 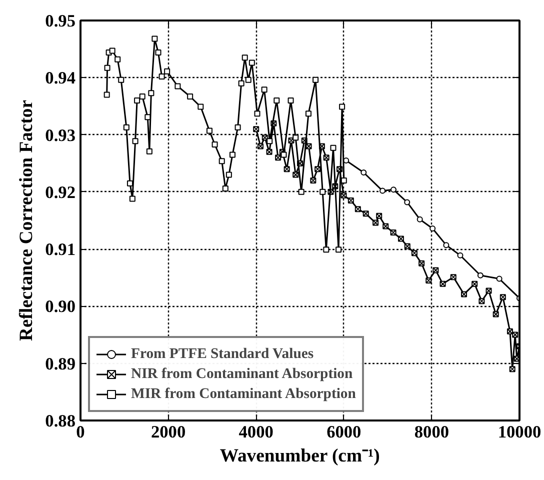 What do you see at coordinates (60, 364) in the screenshot?
I see `y-tick-label: 0.89` at bounding box center [60, 364].